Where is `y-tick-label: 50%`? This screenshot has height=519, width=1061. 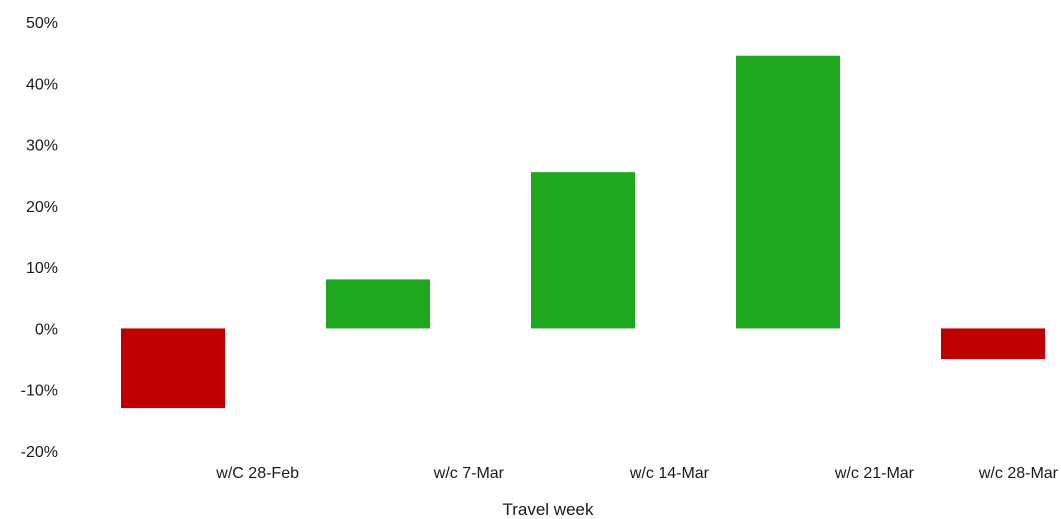 y-tick-label: 50% is located at coordinates (42, 23).